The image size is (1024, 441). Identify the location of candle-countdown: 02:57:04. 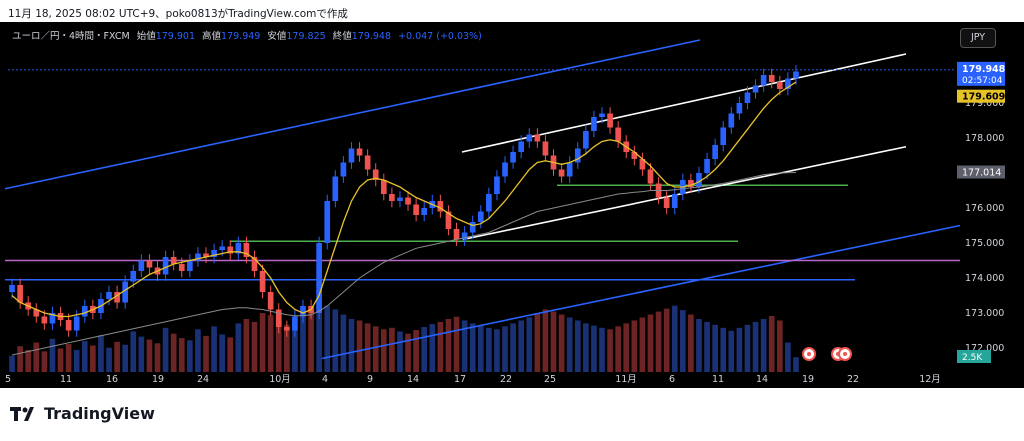
(982, 81).